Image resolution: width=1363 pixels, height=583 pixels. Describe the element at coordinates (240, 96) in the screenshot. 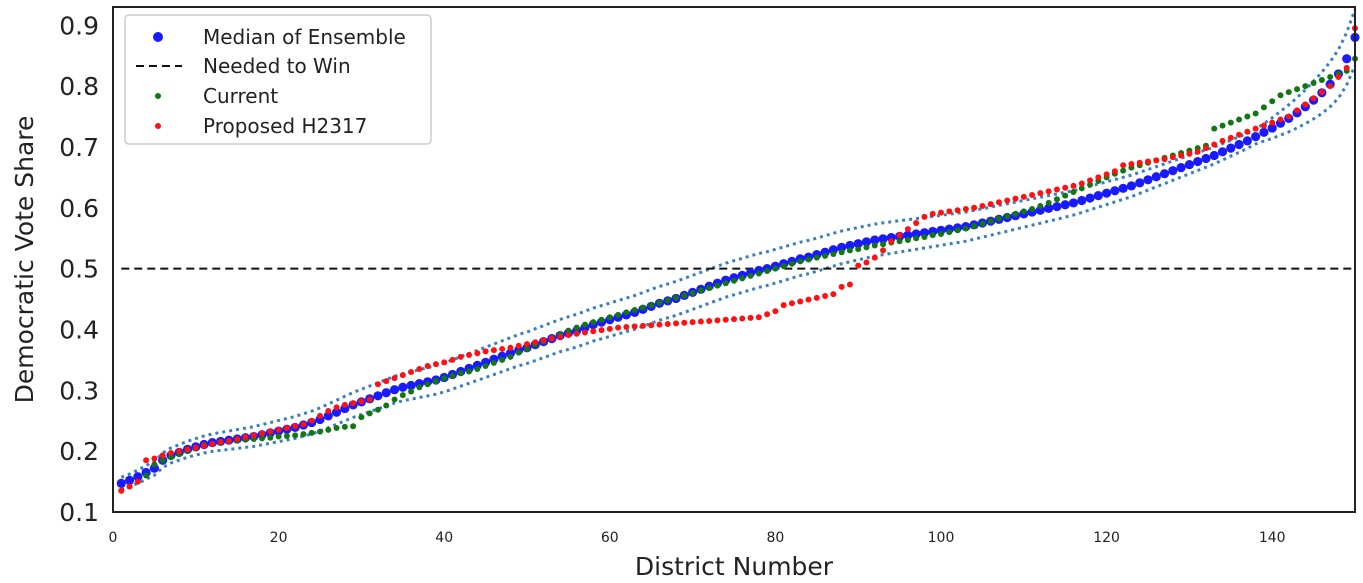

I see `legend-current-label: Current` at that location.